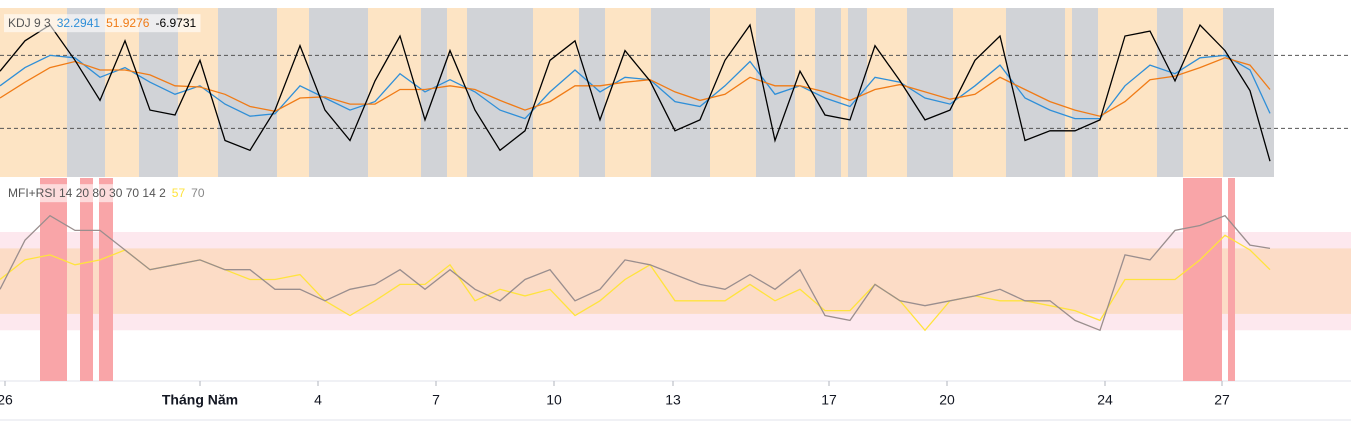 The width and height of the screenshot is (1351, 423). I want to click on legend: KDJ 9 3 32.2941 51.9276 -6.9731, so click(102, 23).